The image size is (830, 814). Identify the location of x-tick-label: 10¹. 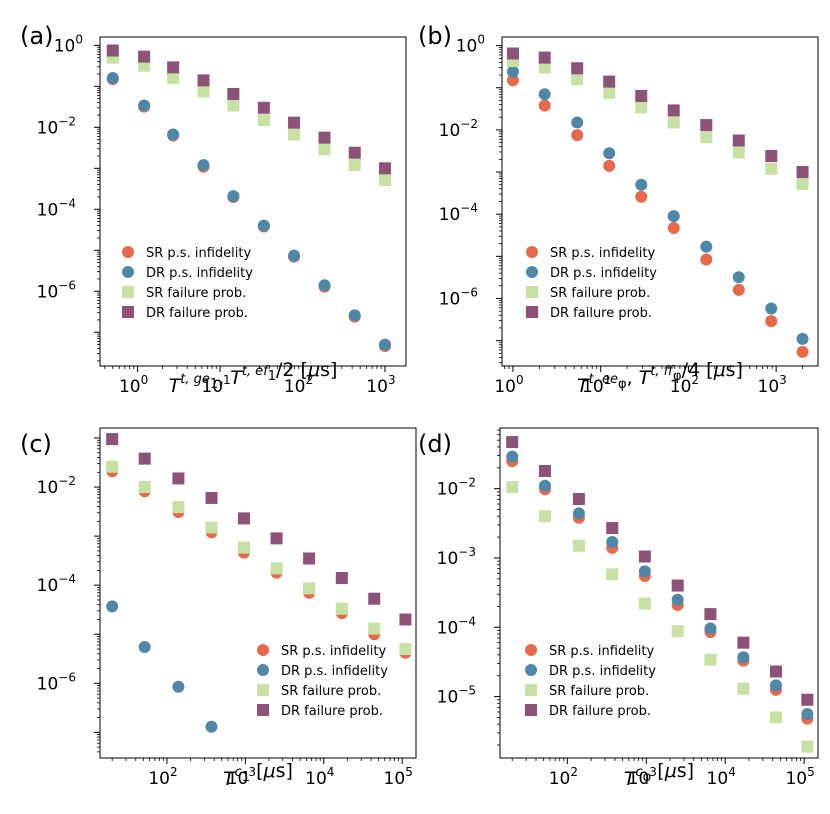
(596, 385).